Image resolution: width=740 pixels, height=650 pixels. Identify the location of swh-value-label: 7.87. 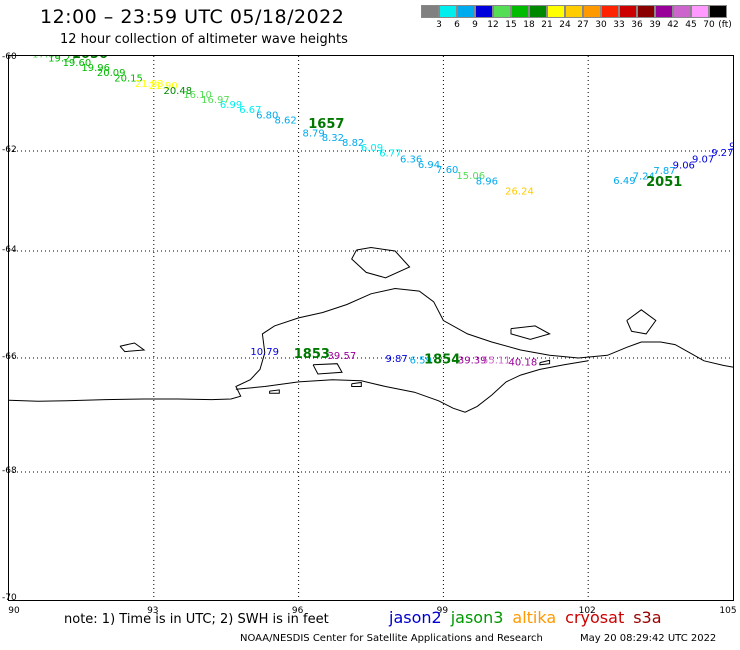
(664, 171).